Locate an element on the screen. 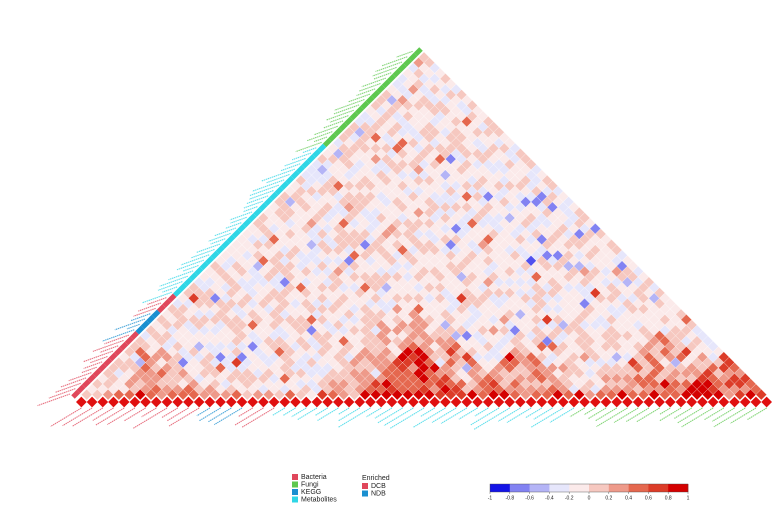 This screenshot has height=510, width=776. color-scale-tick-label: -0.2 is located at coordinates (569, 499).